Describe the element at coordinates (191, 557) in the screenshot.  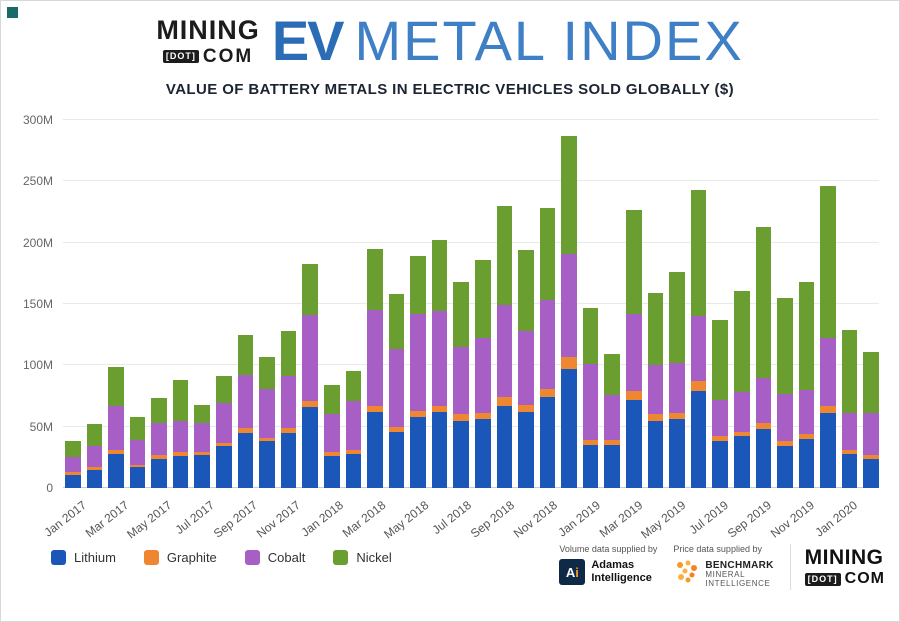
I see `legend-label: Graphite` at that location.